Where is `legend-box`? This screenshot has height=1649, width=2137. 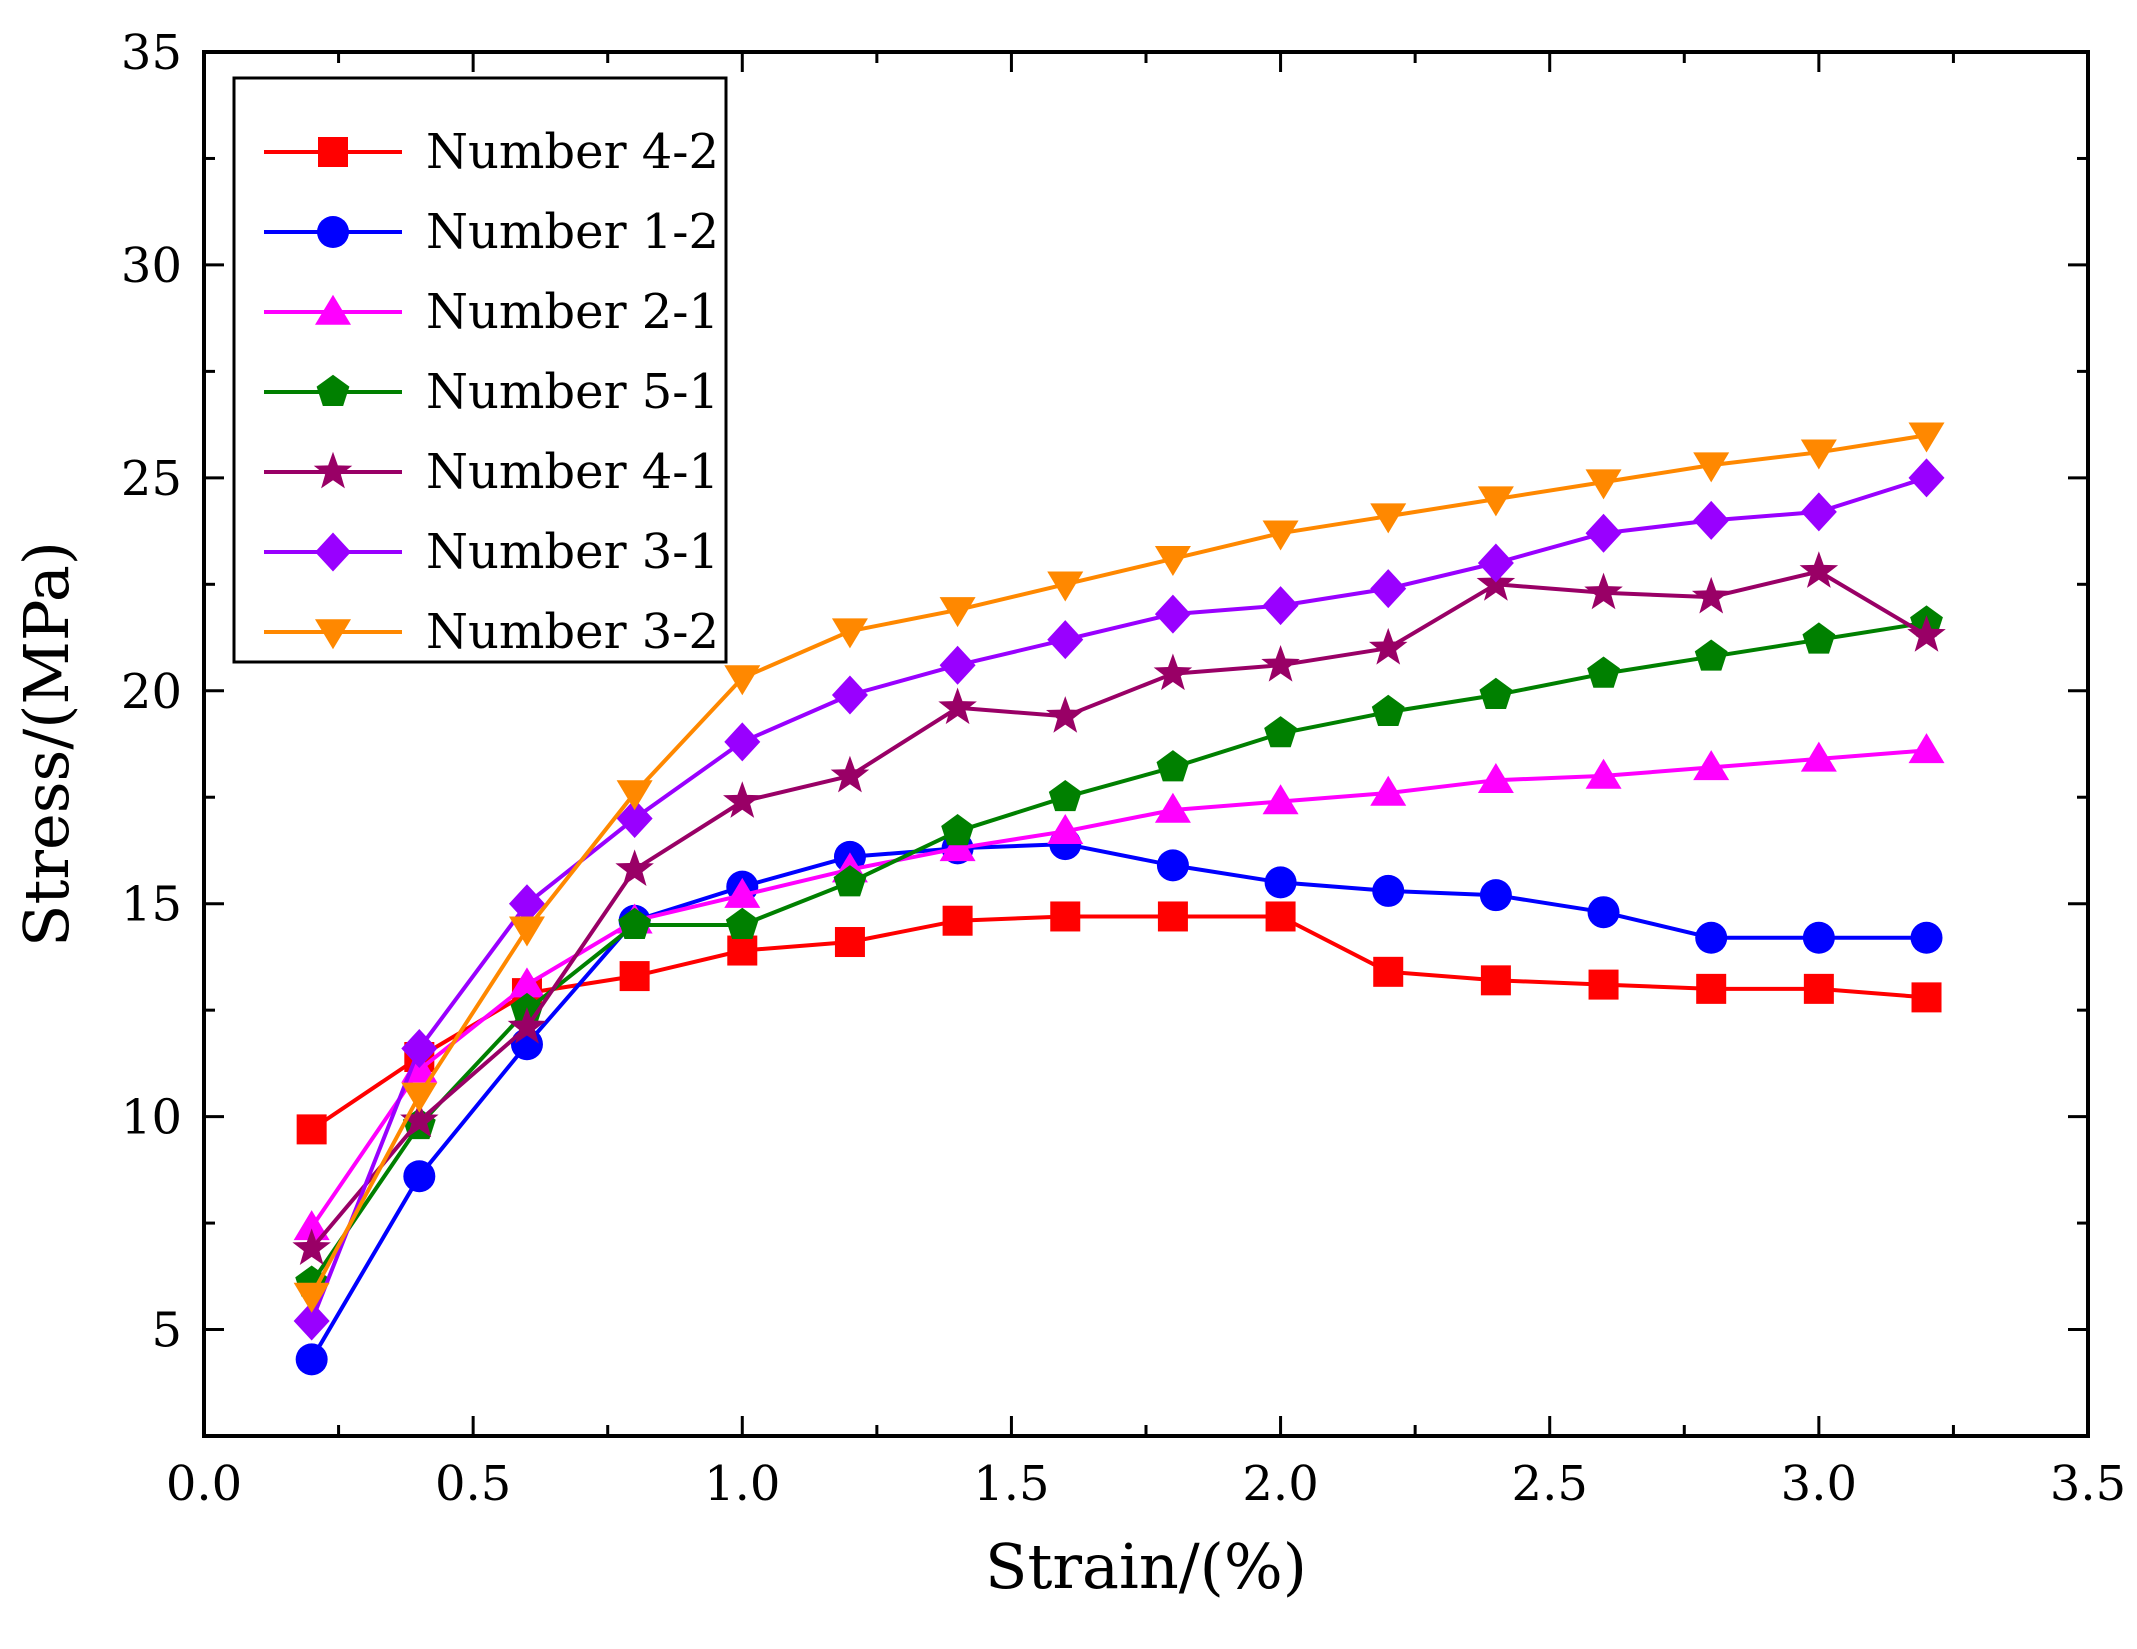
legend-box is located at coordinates (480, 370).